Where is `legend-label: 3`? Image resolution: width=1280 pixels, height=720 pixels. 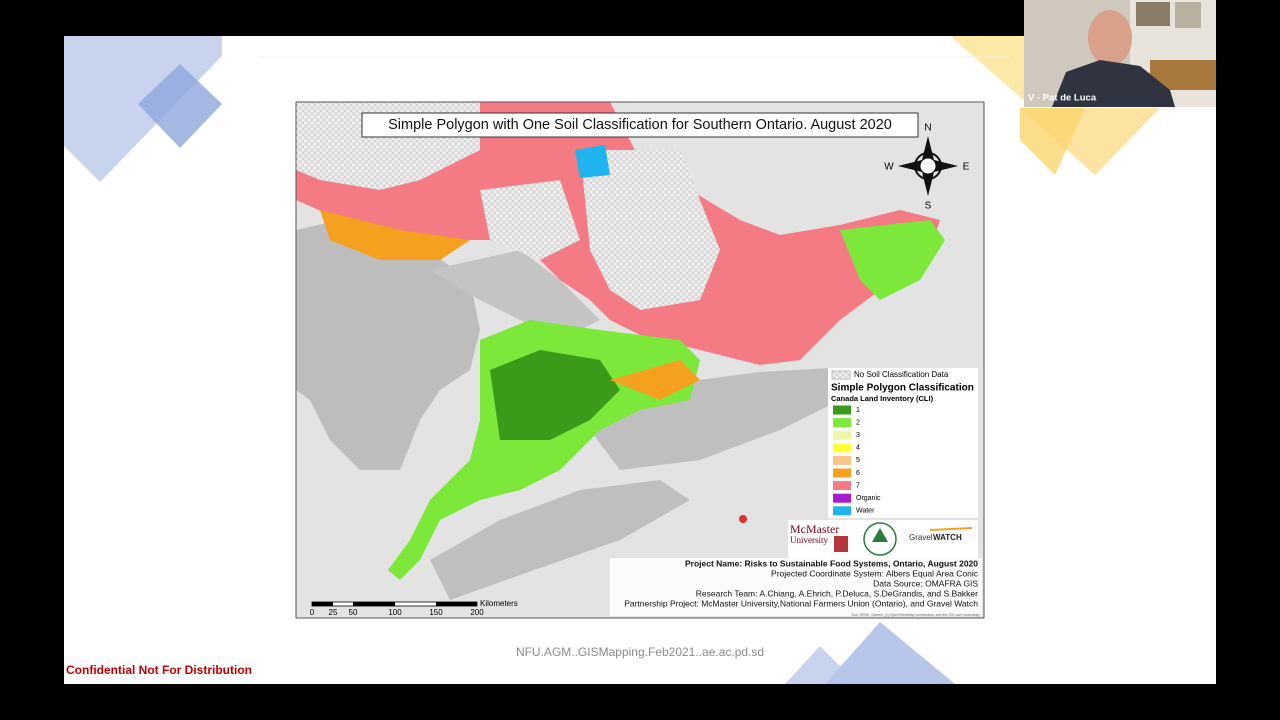
legend-label: 3 is located at coordinates (858, 435).